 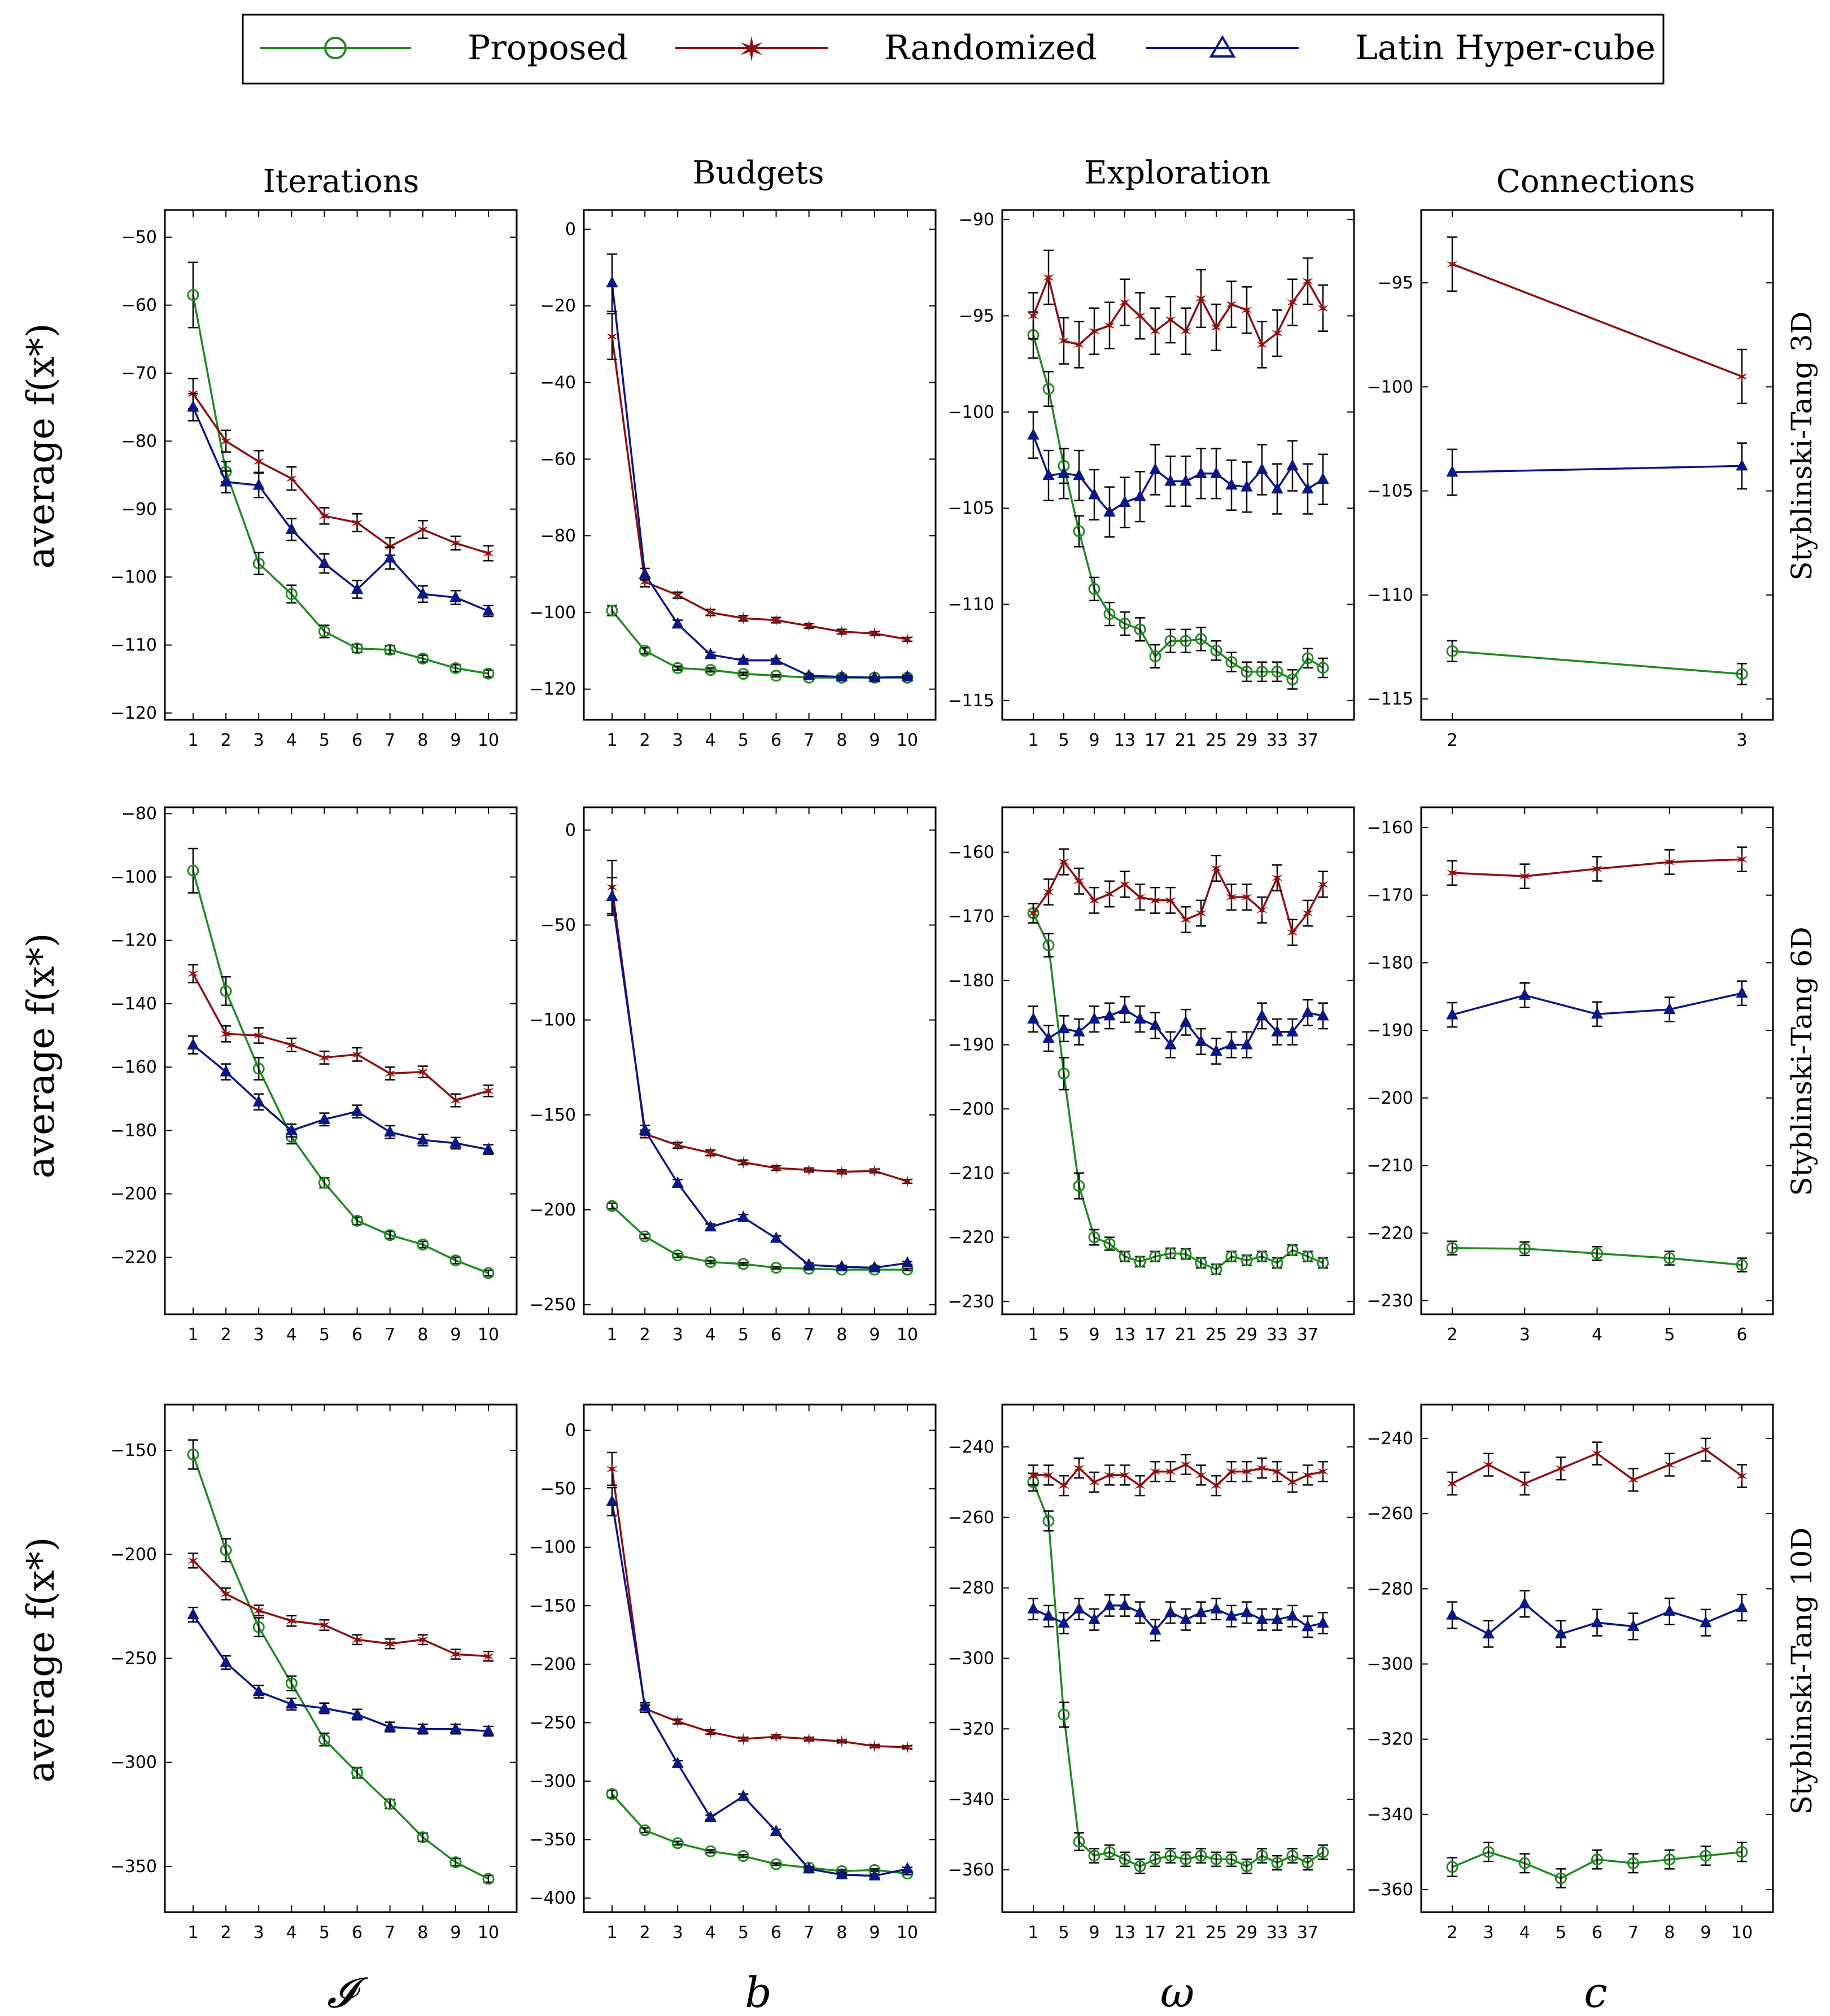 What do you see at coordinates (971, 1799) in the screenshot?
I see `y-tick-label: −340` at bounding box center [971, 1799].